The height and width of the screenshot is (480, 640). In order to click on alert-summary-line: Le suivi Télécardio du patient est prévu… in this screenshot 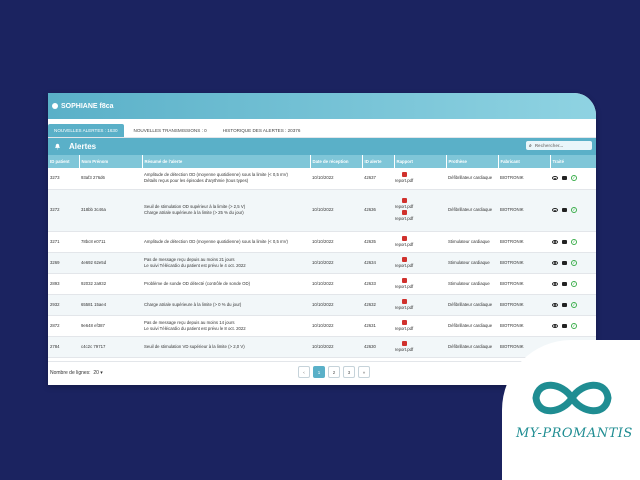, I will do `click(195, 328)`.